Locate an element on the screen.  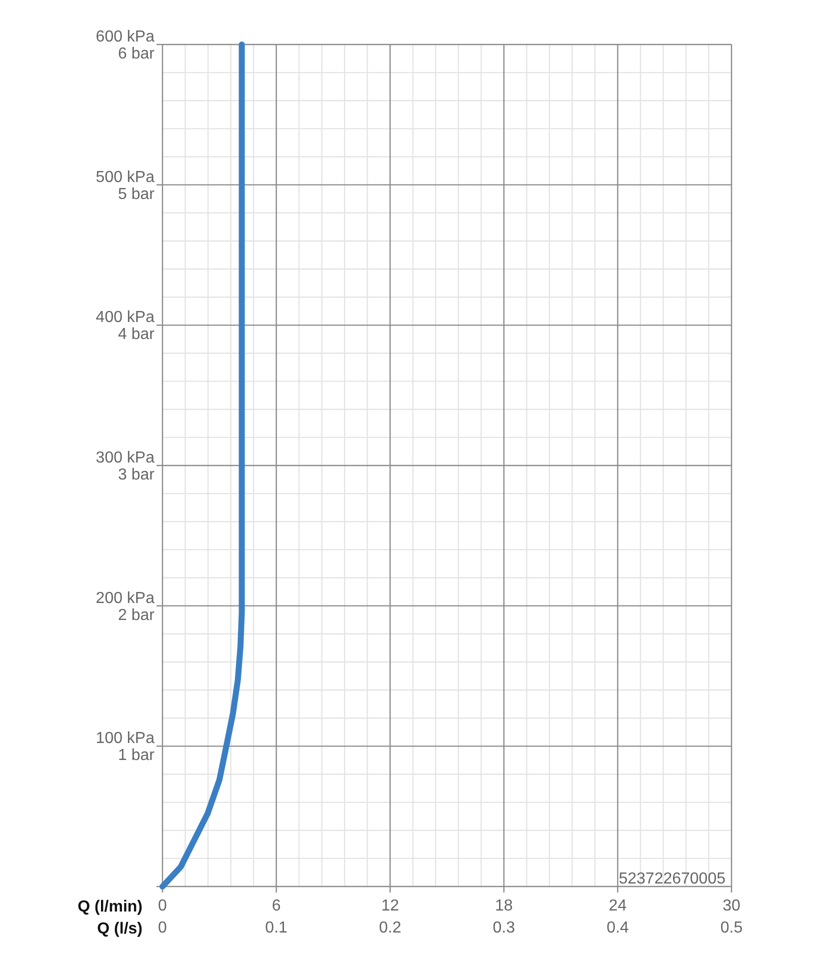
x-tick-label: 6 is located at coordinates (276, 906).